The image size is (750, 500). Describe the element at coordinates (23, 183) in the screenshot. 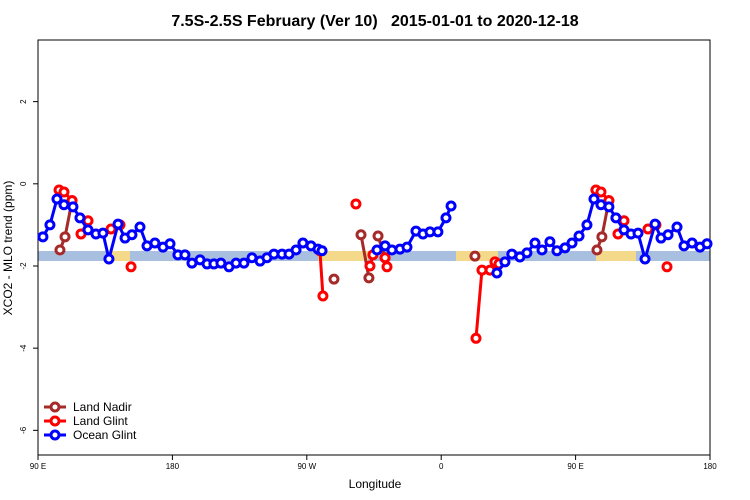

I see `y-tick-label: 0` at that location.